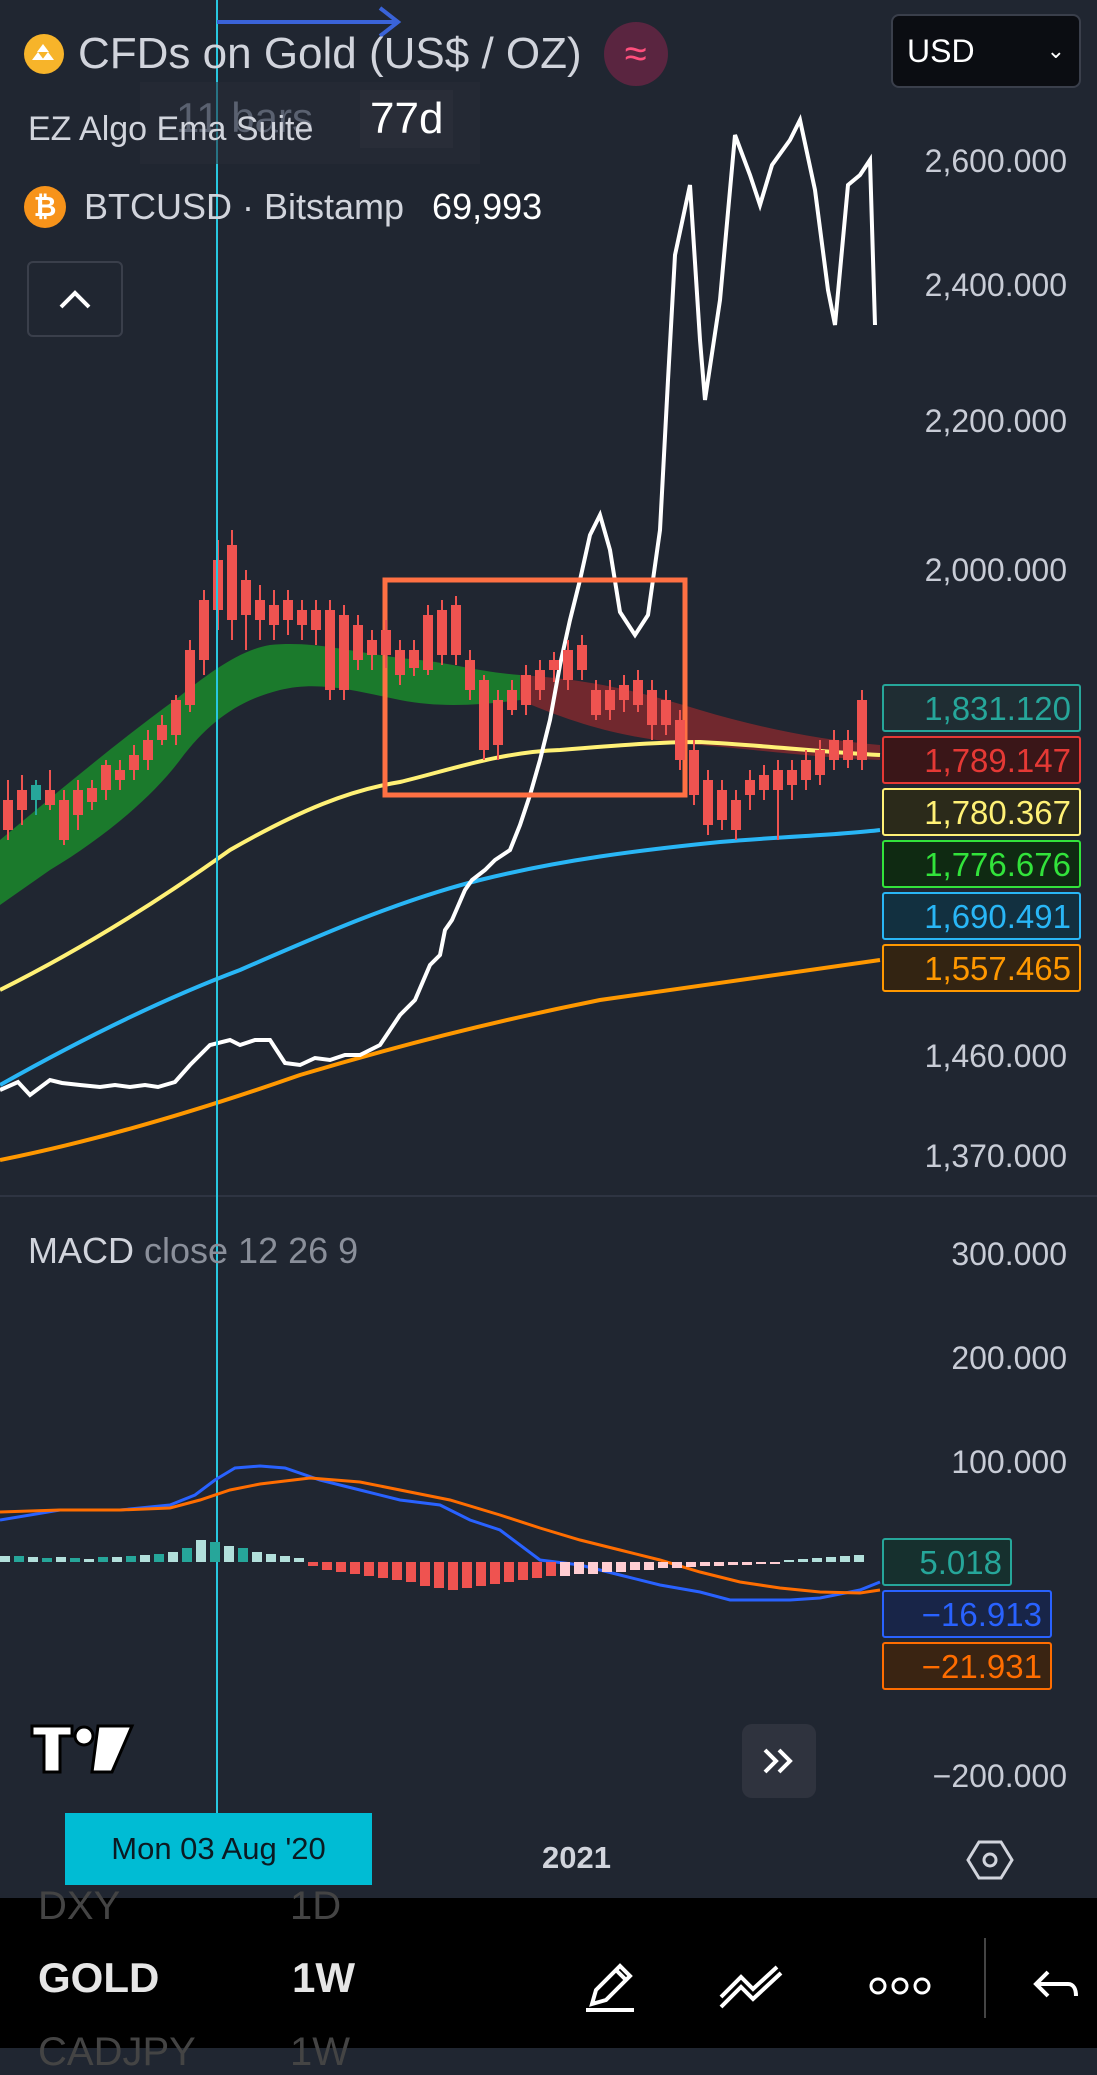 Image resolution: width=1097 pixels, height=2075 pixels. I want to click on macd-signal-badge: −21.931, so click(967, 1666).